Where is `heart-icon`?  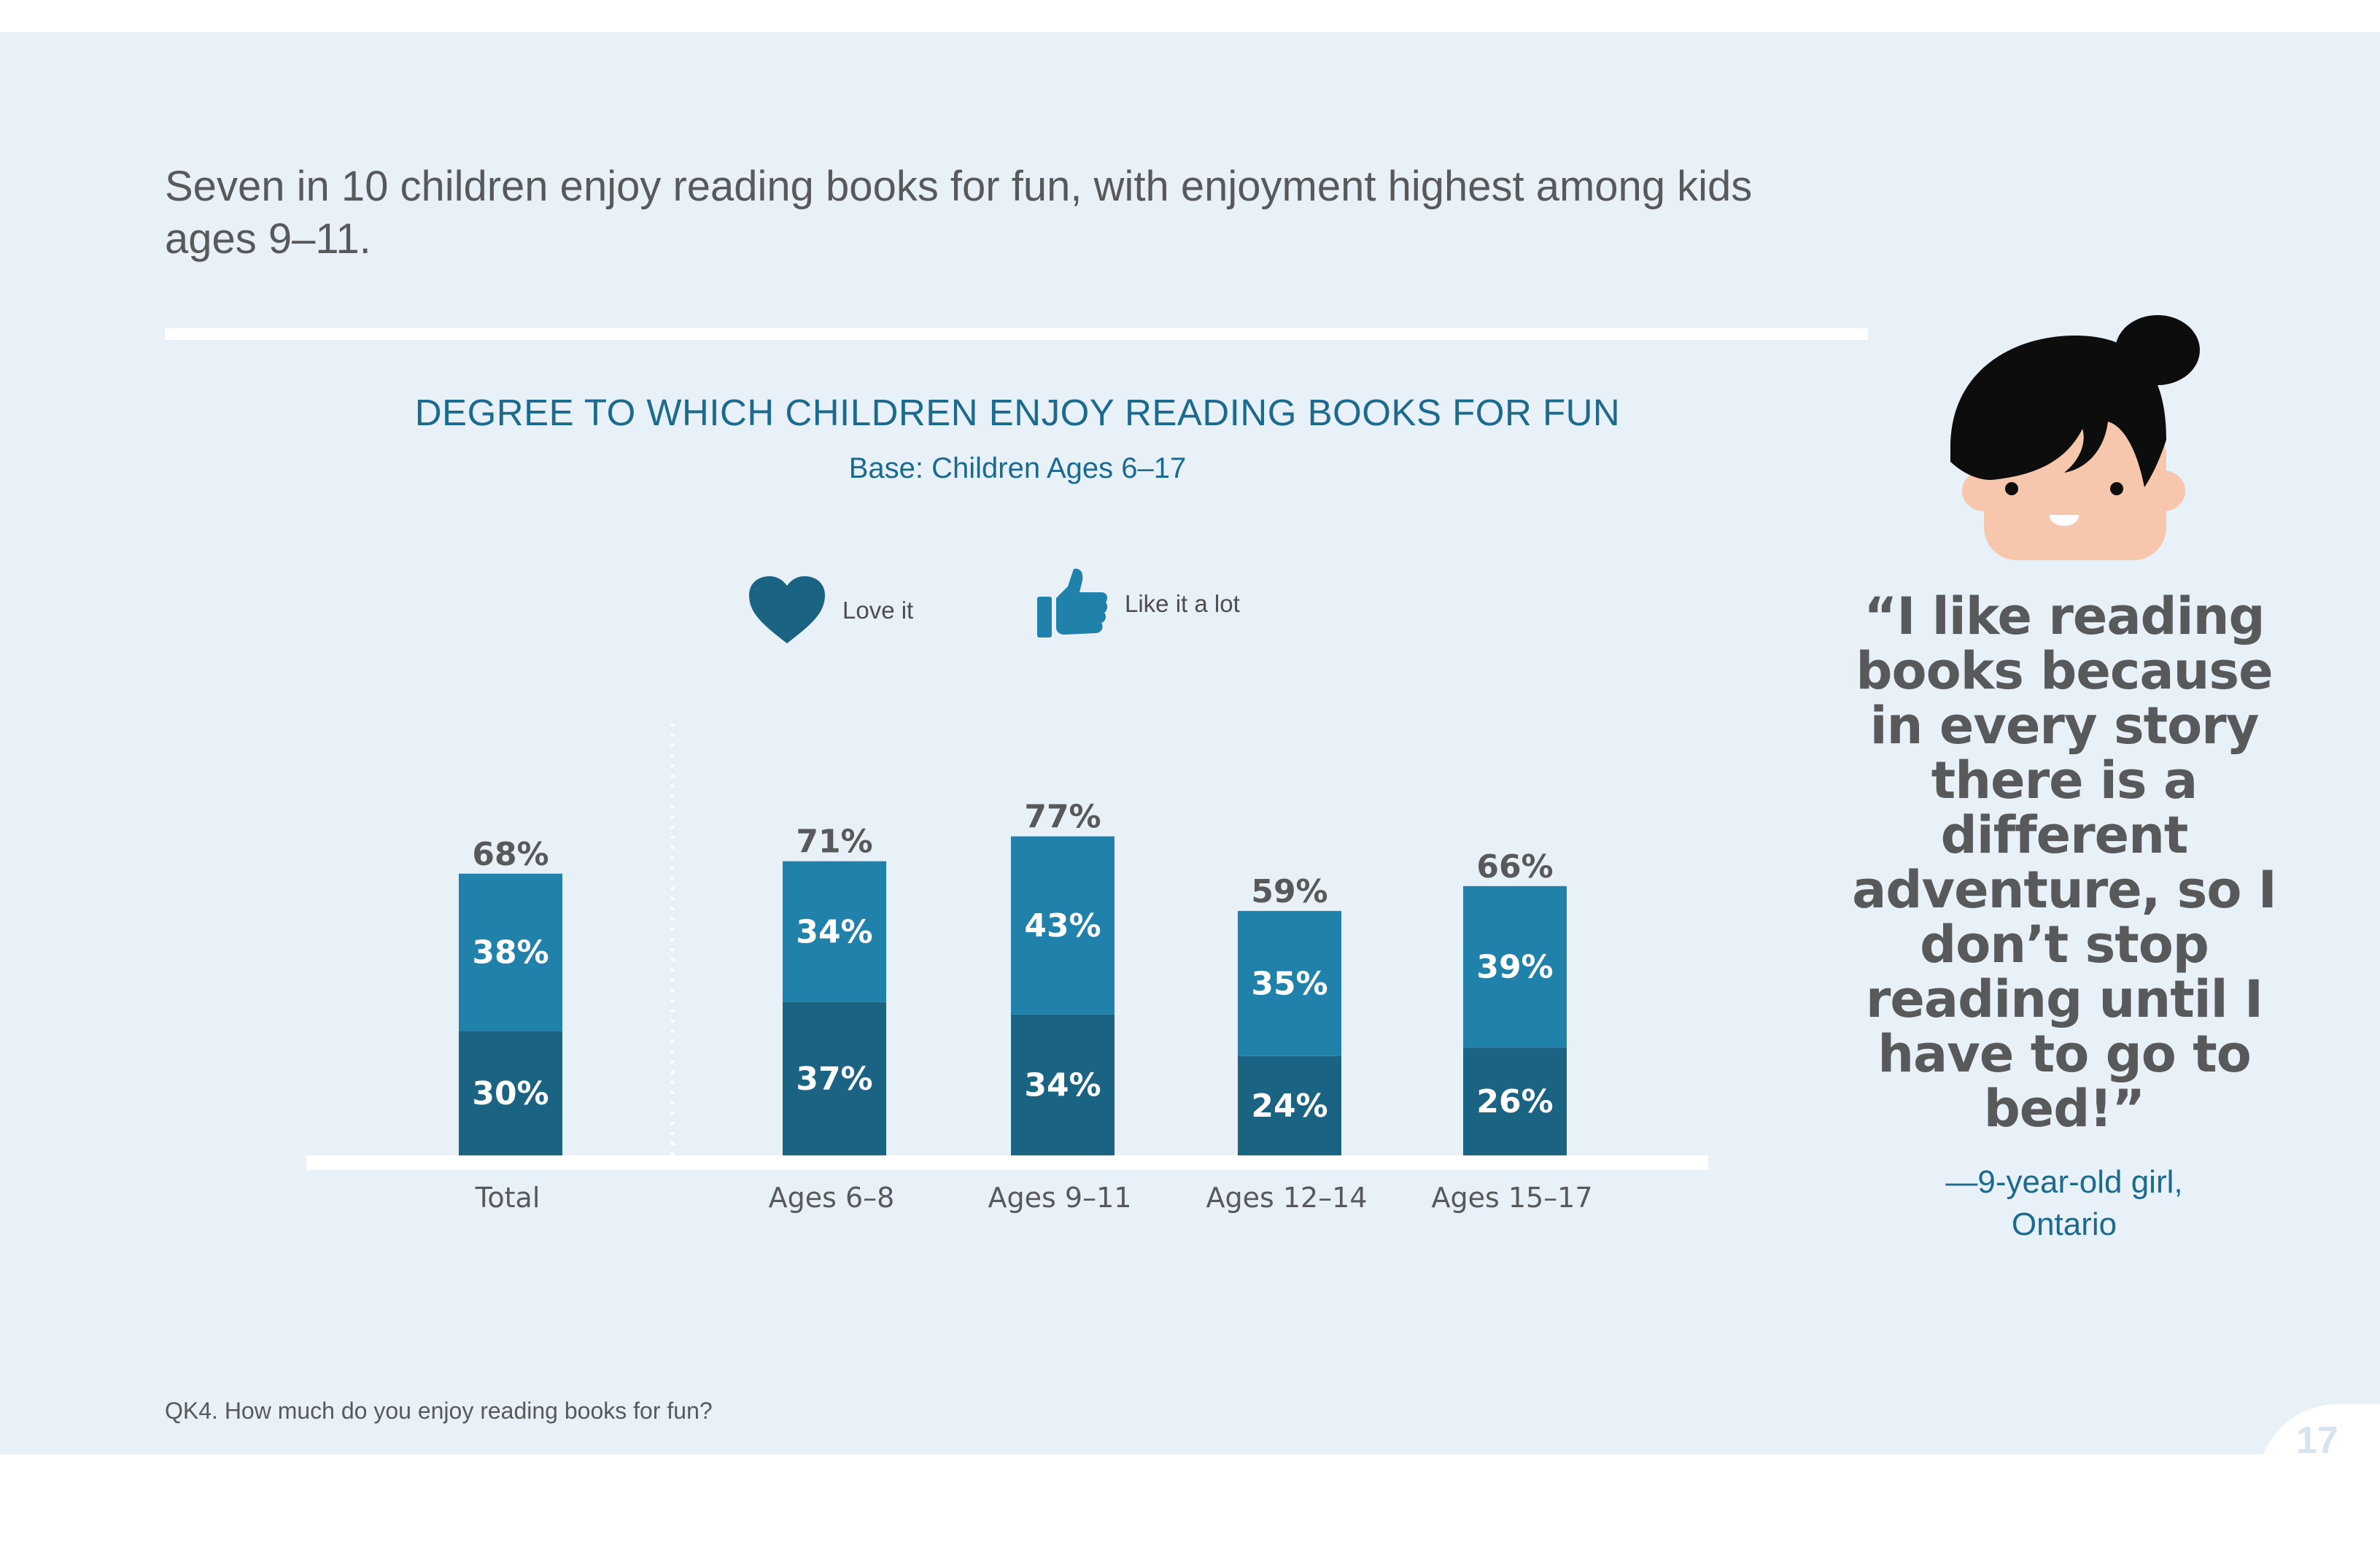
heart-icon is located at coordinates (787, 609).